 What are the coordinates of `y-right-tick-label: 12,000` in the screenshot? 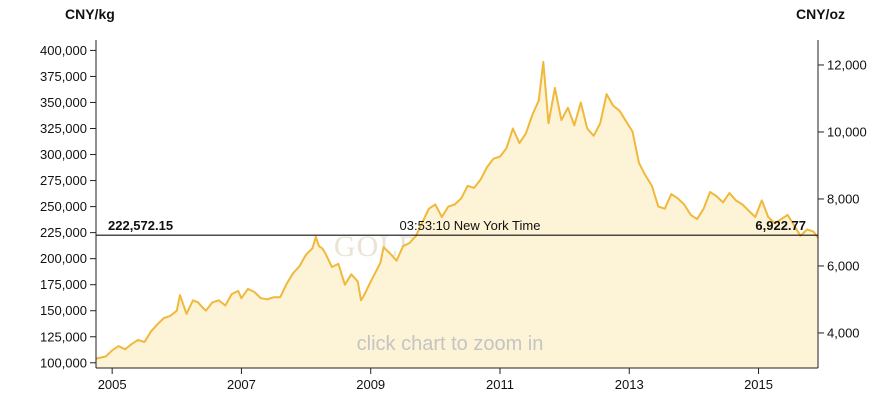 It's located at (847, 64).